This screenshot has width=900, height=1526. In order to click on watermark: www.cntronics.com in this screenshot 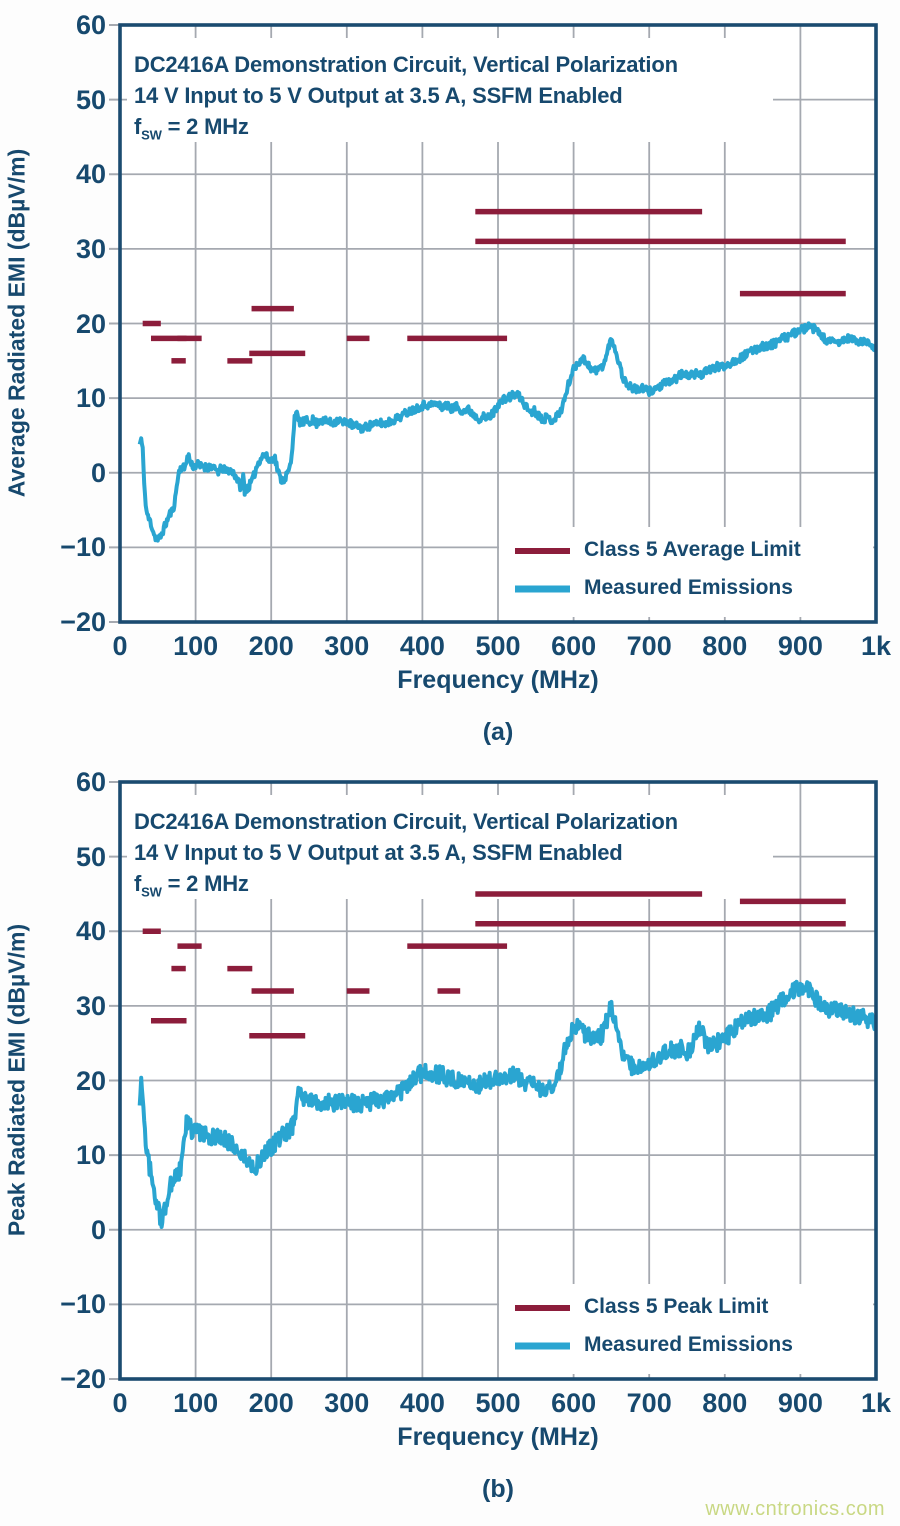, I will do `click(795, 1509)`.